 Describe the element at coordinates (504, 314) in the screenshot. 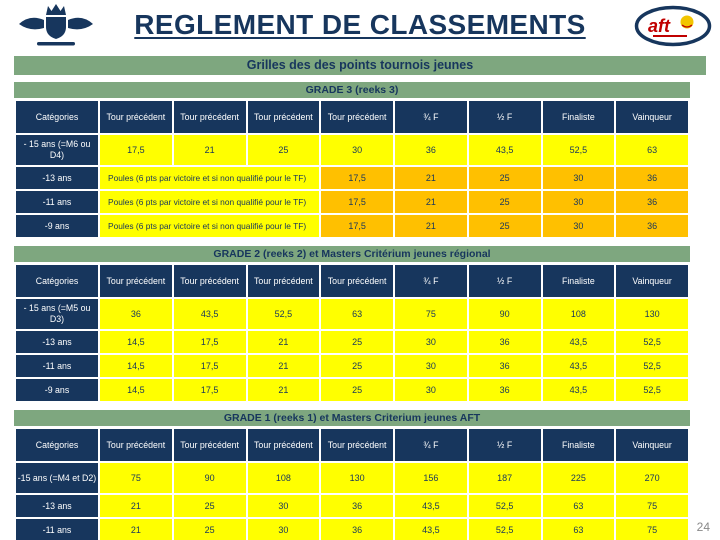

I see `points-cell: 90` at that location.